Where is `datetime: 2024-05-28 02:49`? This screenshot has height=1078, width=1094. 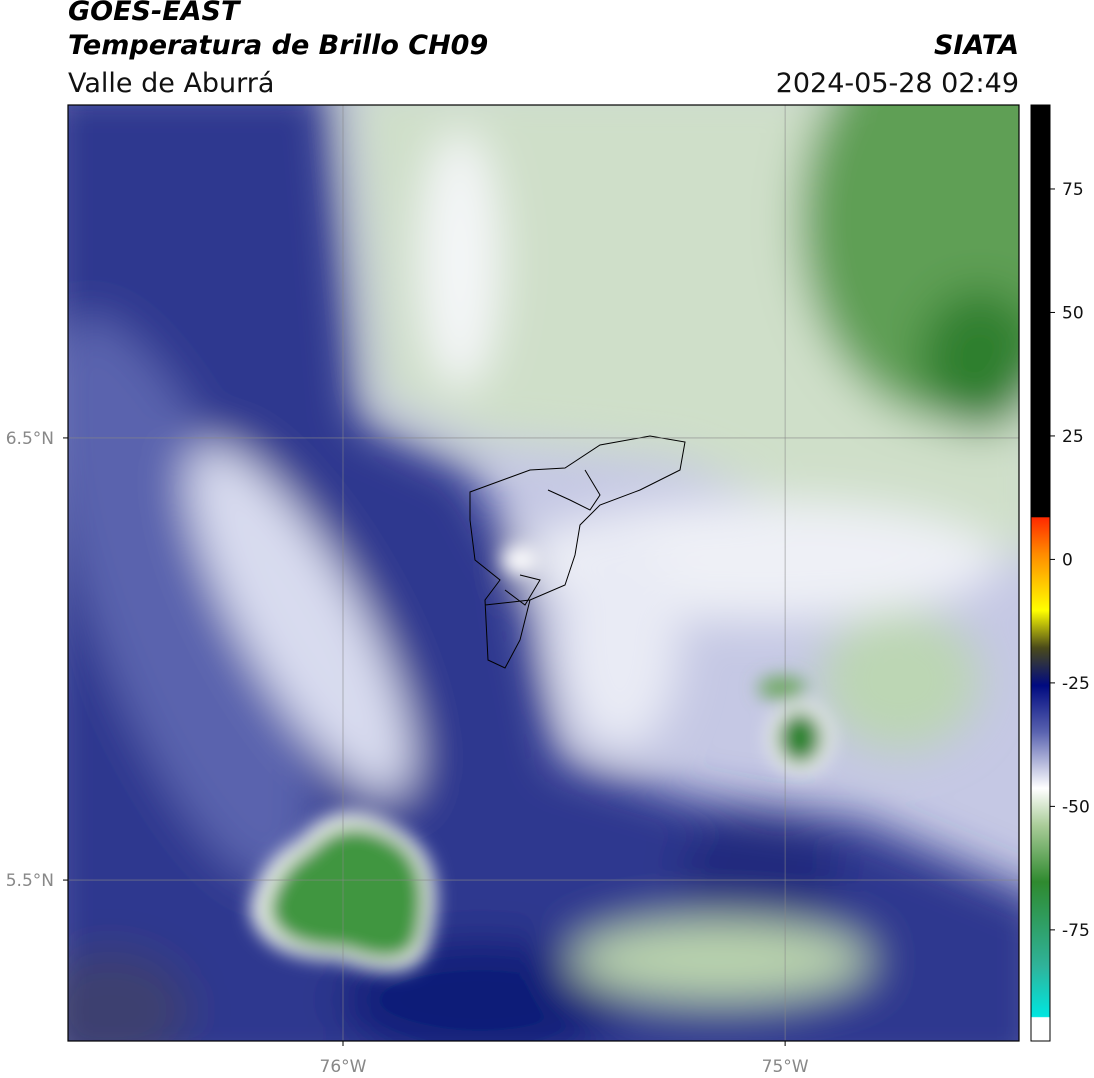 datetime: 2024-05-28 02:49 is located at coordinates (897, 83).